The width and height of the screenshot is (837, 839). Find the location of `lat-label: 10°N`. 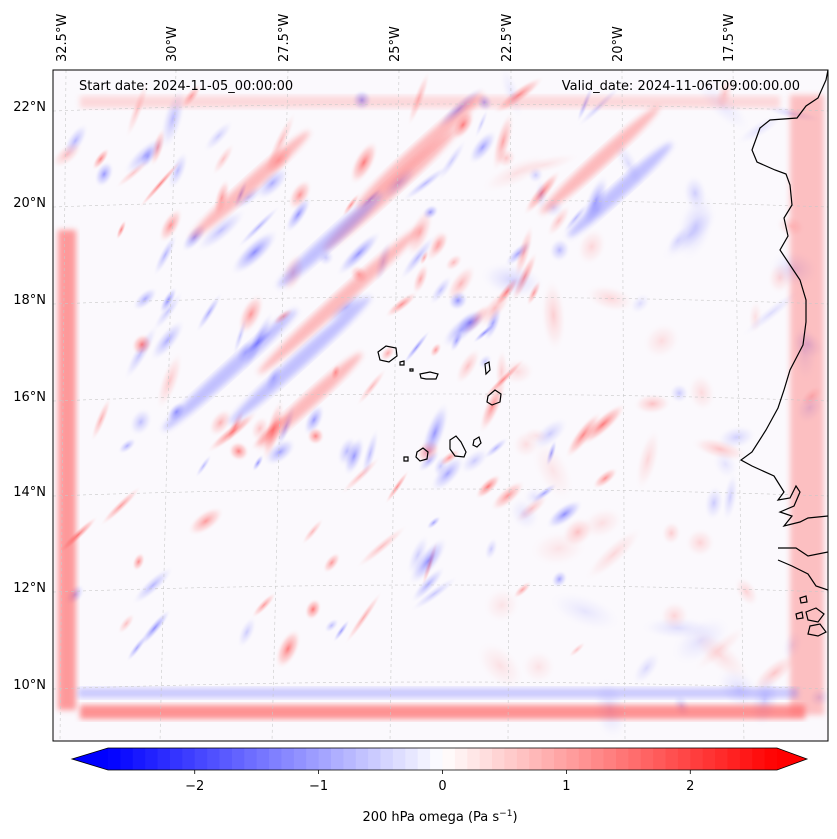

lat-label: 10°N is located at coordinates (29, 685).